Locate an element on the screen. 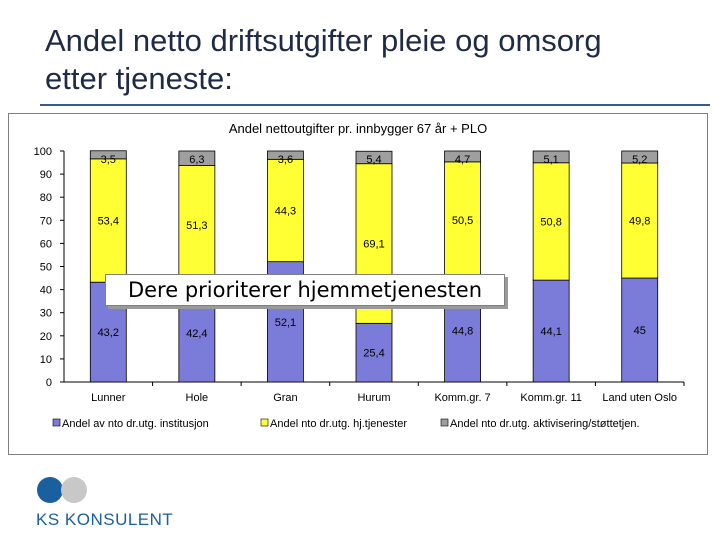 This screenshot has width=720, height=540. data-label-aktivisering-3: 5,4 is located at coordinates (373, 160).